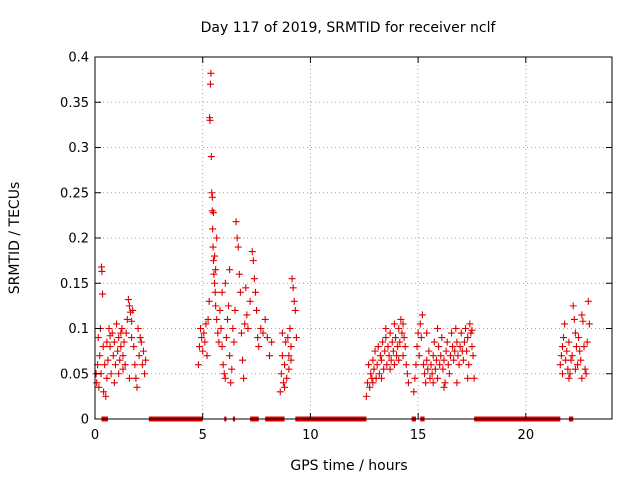  What do you see at coordinates (348, 466) in the screenshot?
I see `x-axis-label: GPS time / hours` at bounding box center [348, 466].